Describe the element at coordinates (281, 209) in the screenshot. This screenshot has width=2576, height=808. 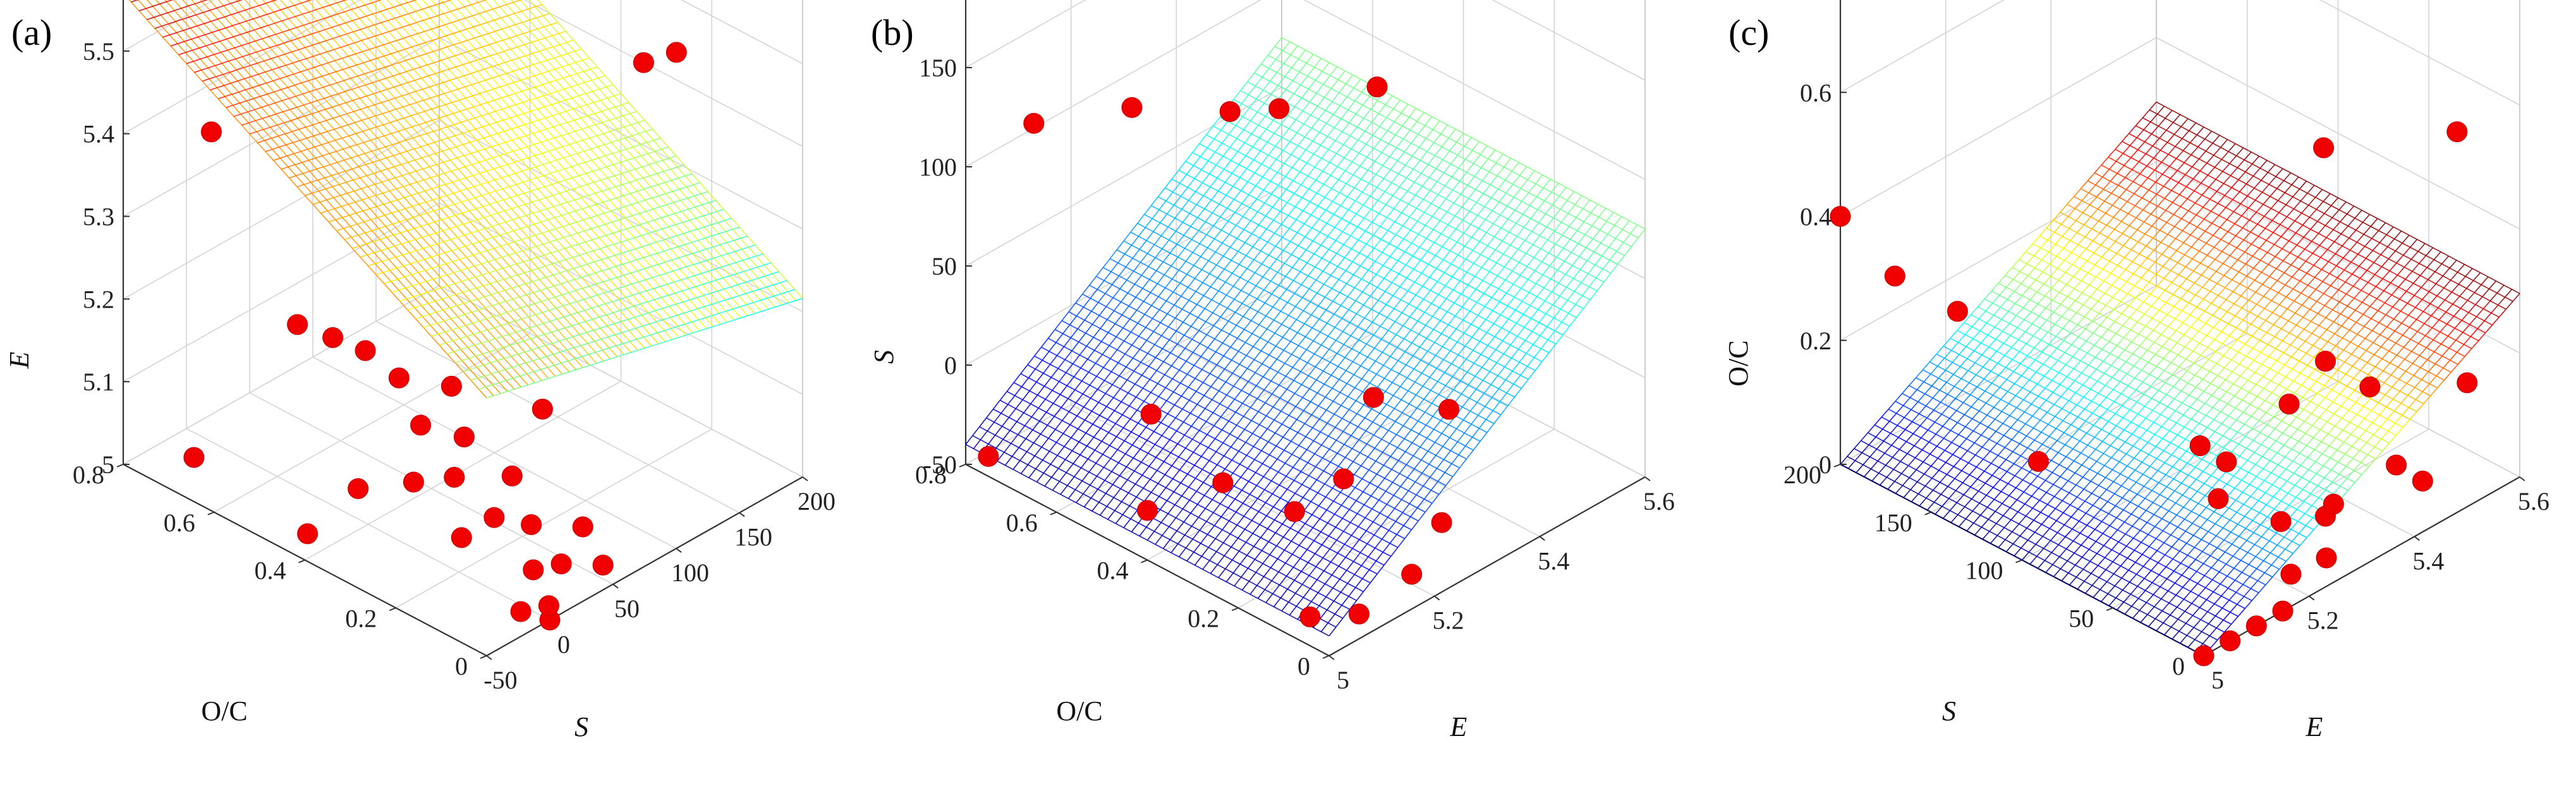
I see `gridline` at that location.